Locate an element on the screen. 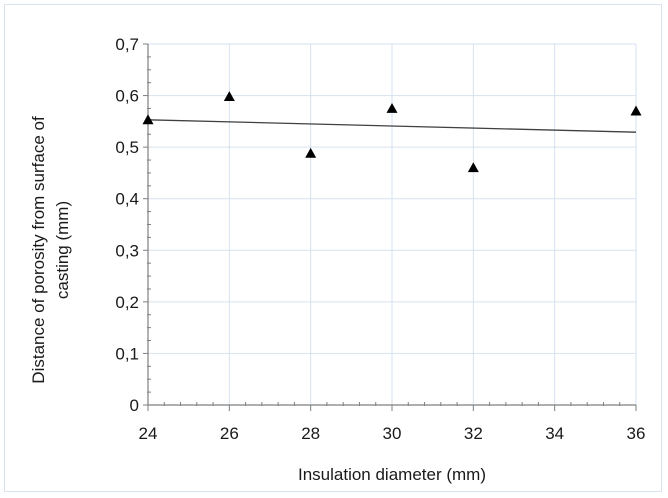 This screenshot has height=498, width=668. y-tick-label: 0,6 is located at coordinates (127, 96).